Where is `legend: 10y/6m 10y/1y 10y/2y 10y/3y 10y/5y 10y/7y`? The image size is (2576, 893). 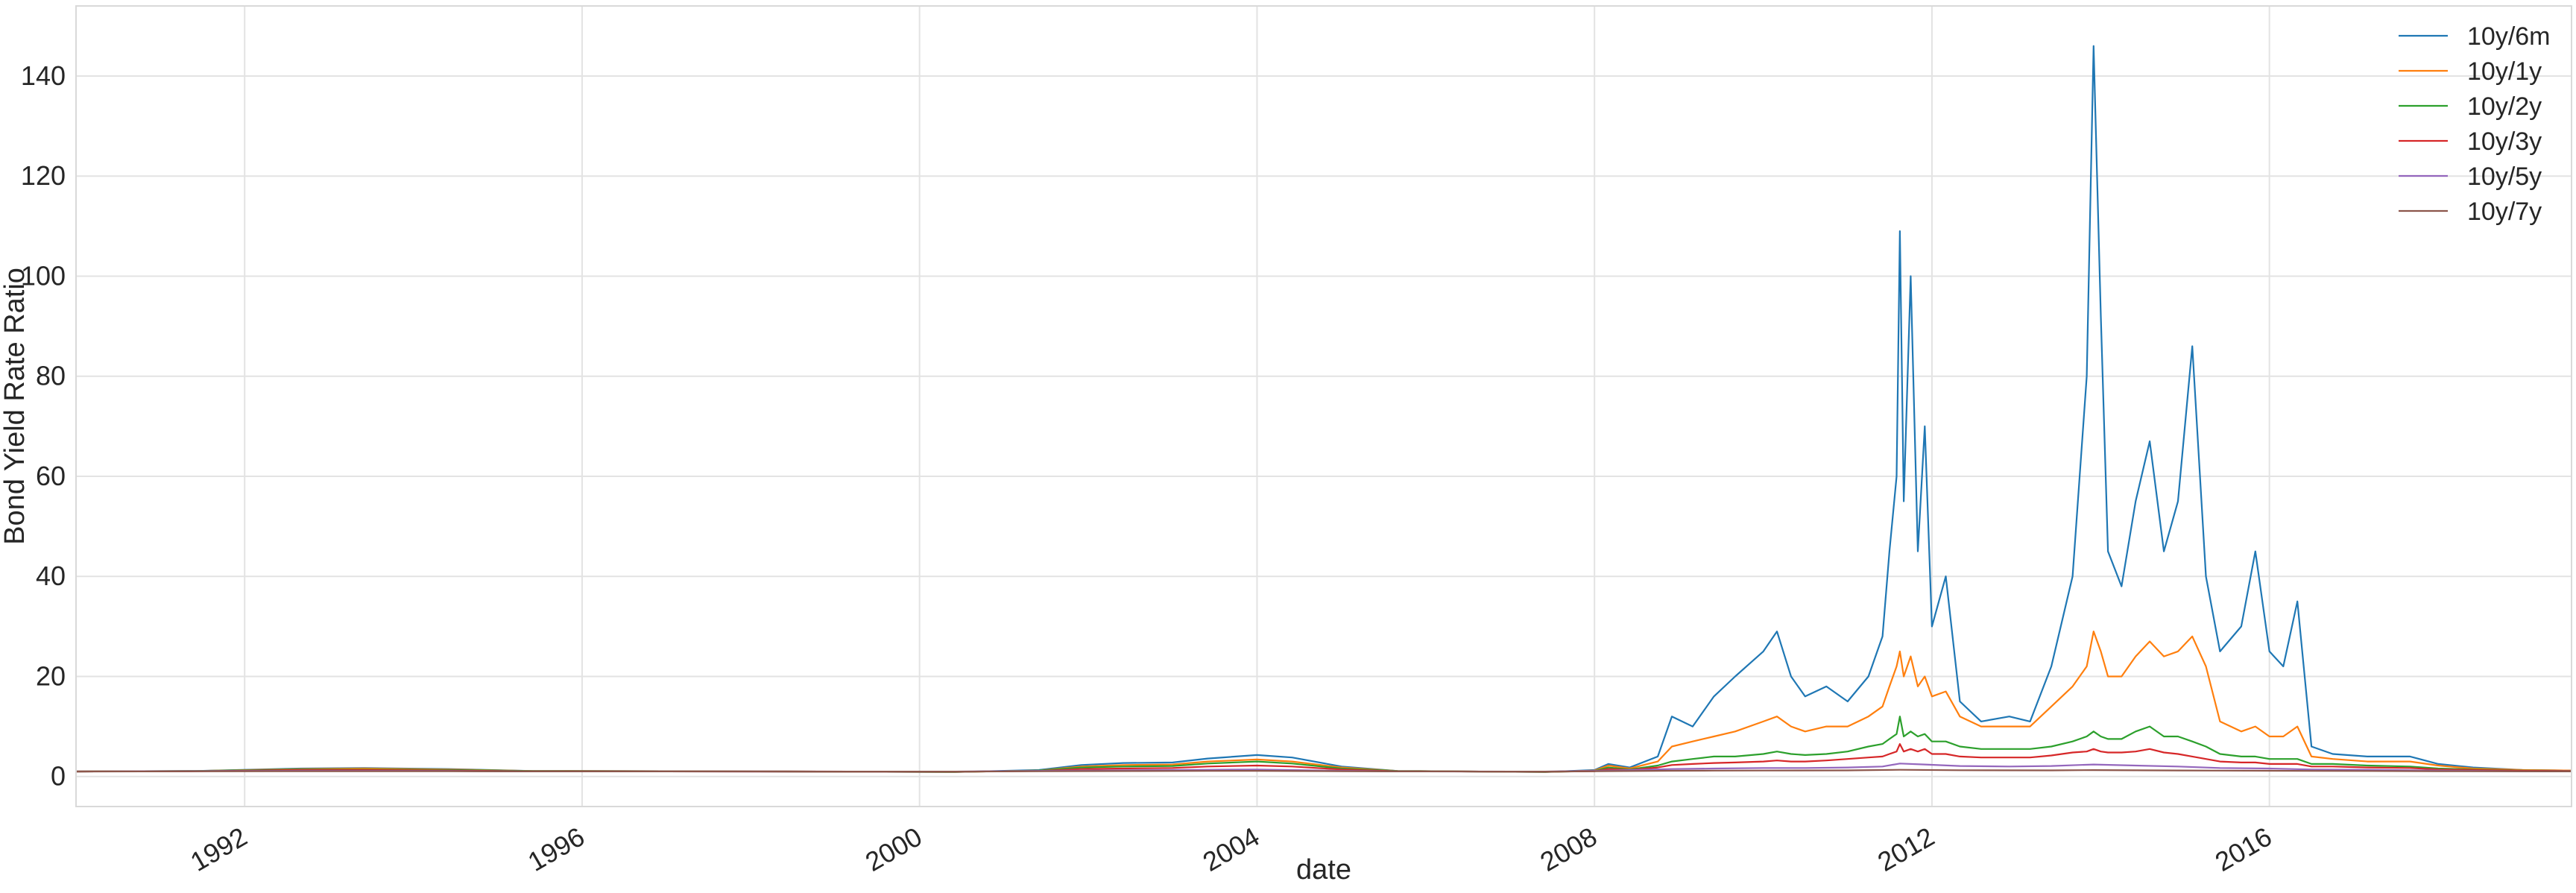 legend: 10y/6m 10y/1y 10y/2y 10y/3y 10y/5y 10y/7y is located at coordinates (2475, 124).